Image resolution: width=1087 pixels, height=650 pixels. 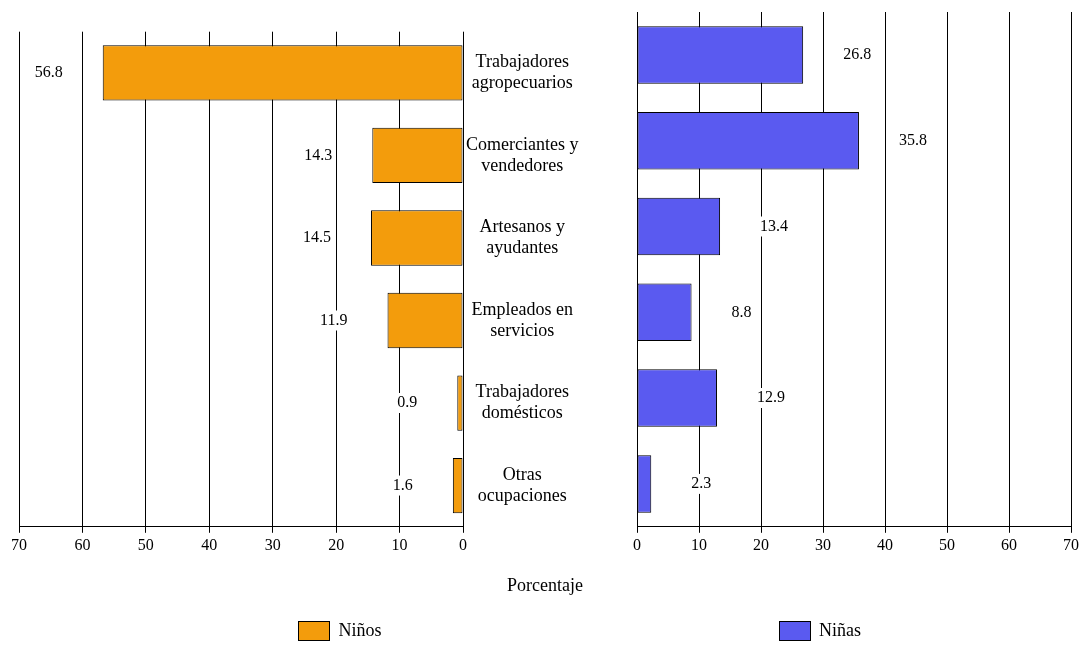 What do you see at coordinates (407, 402) in the screenshot?
I see `data-label: 0.9` at bounding box center [407, 402].